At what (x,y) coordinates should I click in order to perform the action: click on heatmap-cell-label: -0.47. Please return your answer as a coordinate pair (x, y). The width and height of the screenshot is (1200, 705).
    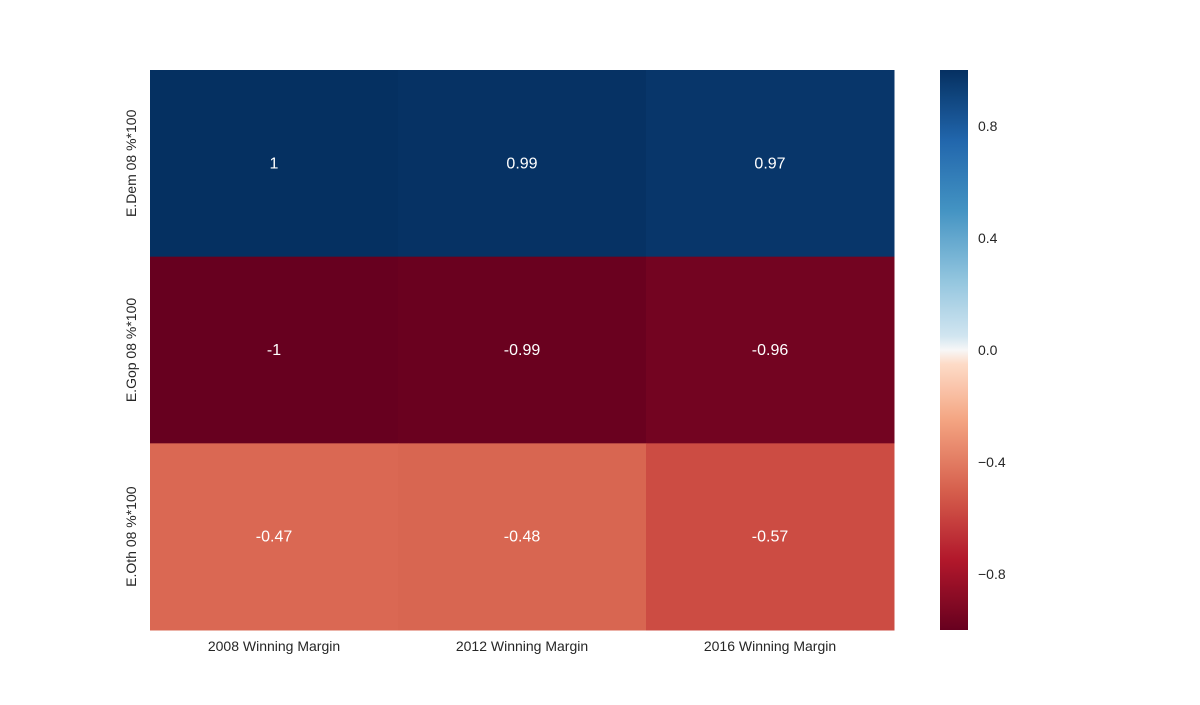
    Looking at the image, I should click on (274, 537).